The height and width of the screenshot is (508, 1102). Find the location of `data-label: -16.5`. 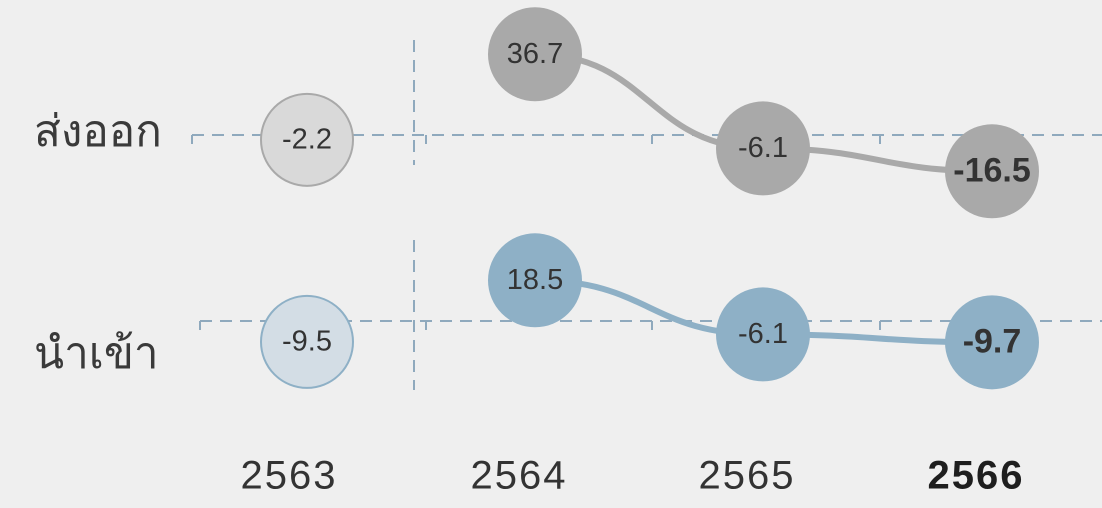

data-label: -16.5 is located at coordinates (992, 170).